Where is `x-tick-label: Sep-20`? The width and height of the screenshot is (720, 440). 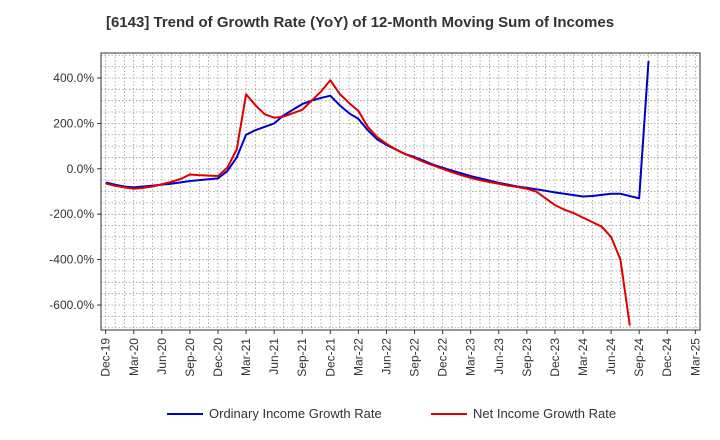 x-tick-label: Sep-20 is located at coordinates (190, 357).